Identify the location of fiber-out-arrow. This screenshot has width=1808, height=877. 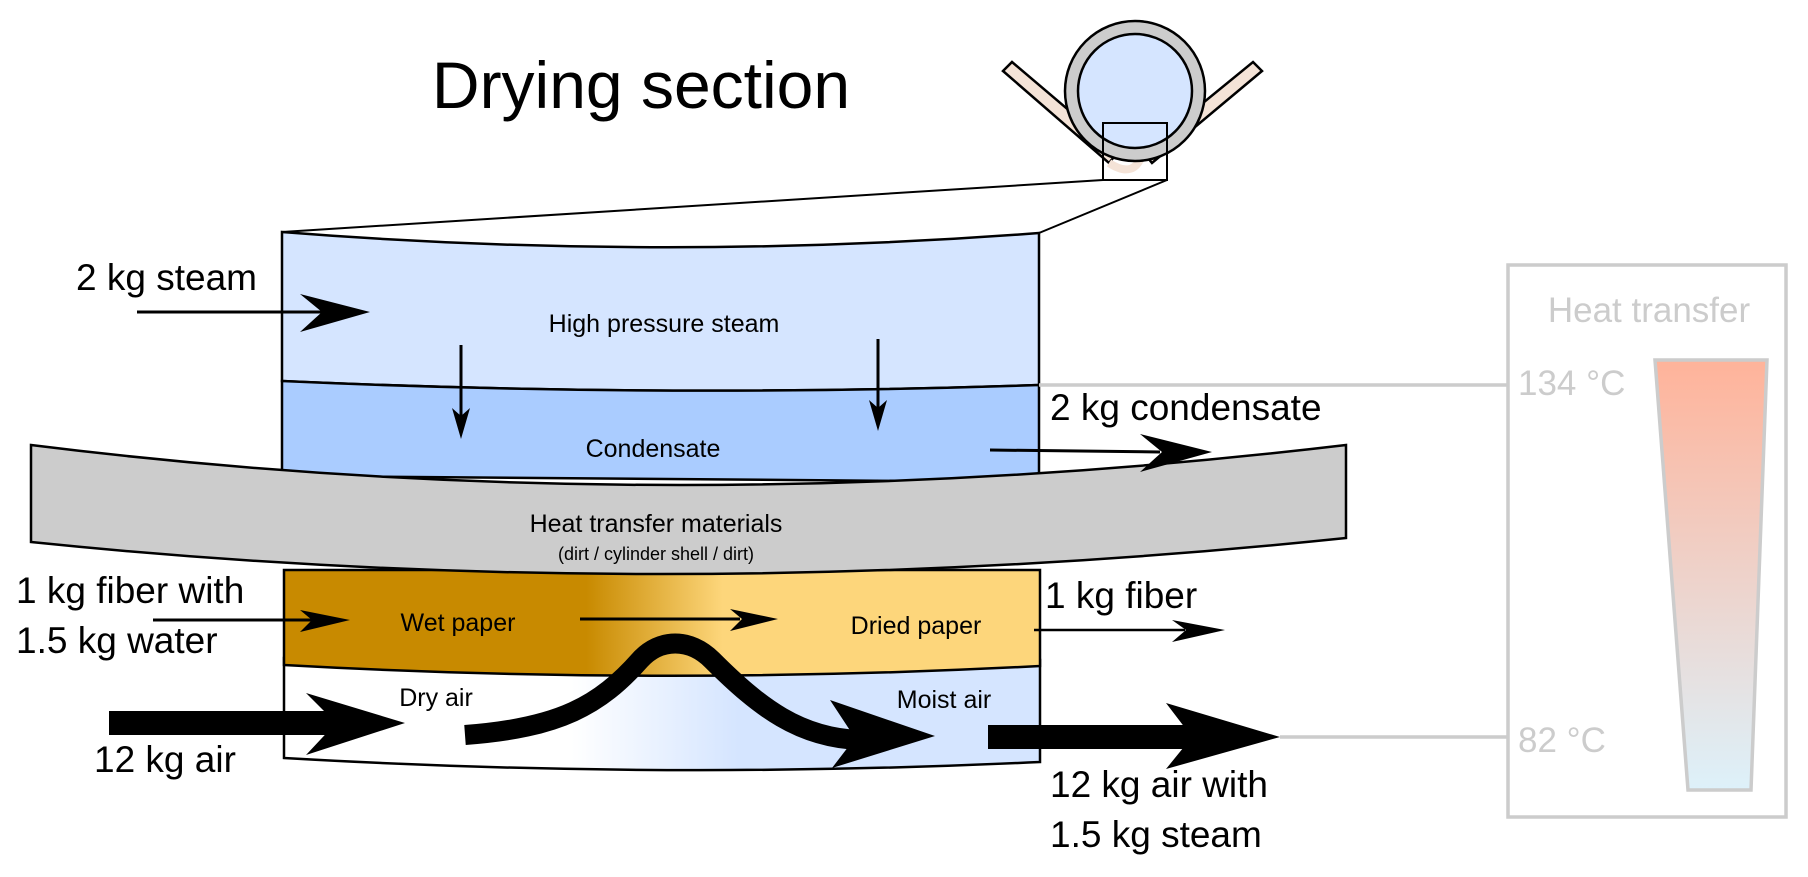
(1129, 631).